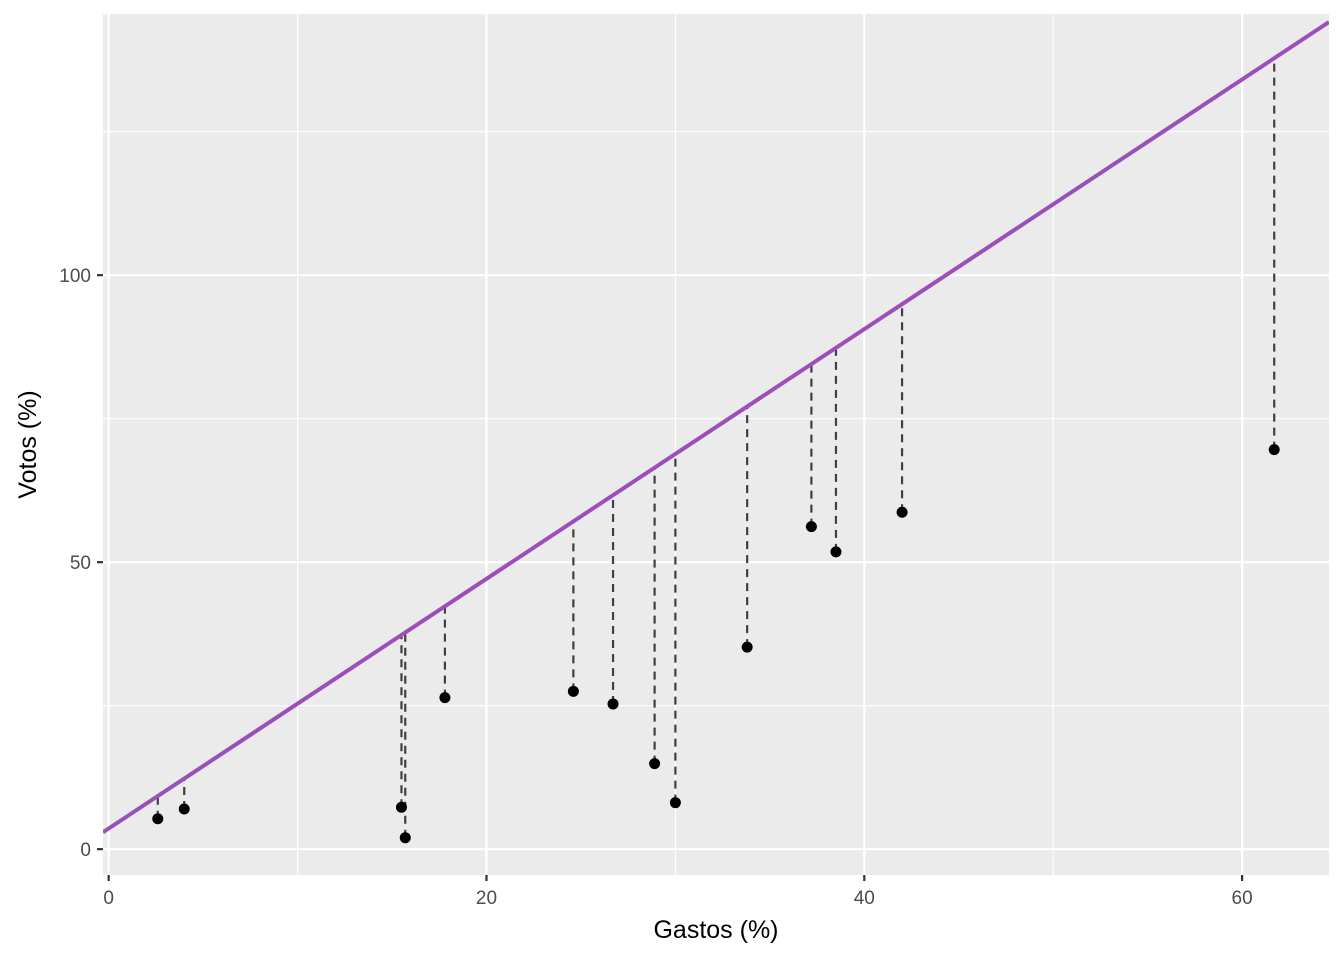  Describe the element at coordinates (75, 276) in the screenshot. I see `y-tick-label: 100` at that location.